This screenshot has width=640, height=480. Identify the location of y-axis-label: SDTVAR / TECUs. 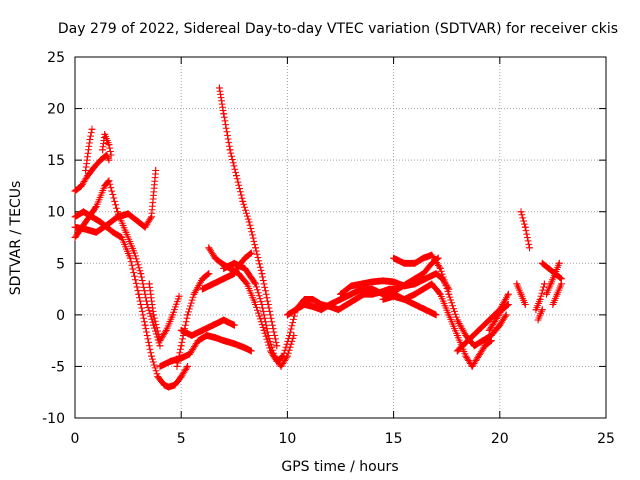
(16, 238).